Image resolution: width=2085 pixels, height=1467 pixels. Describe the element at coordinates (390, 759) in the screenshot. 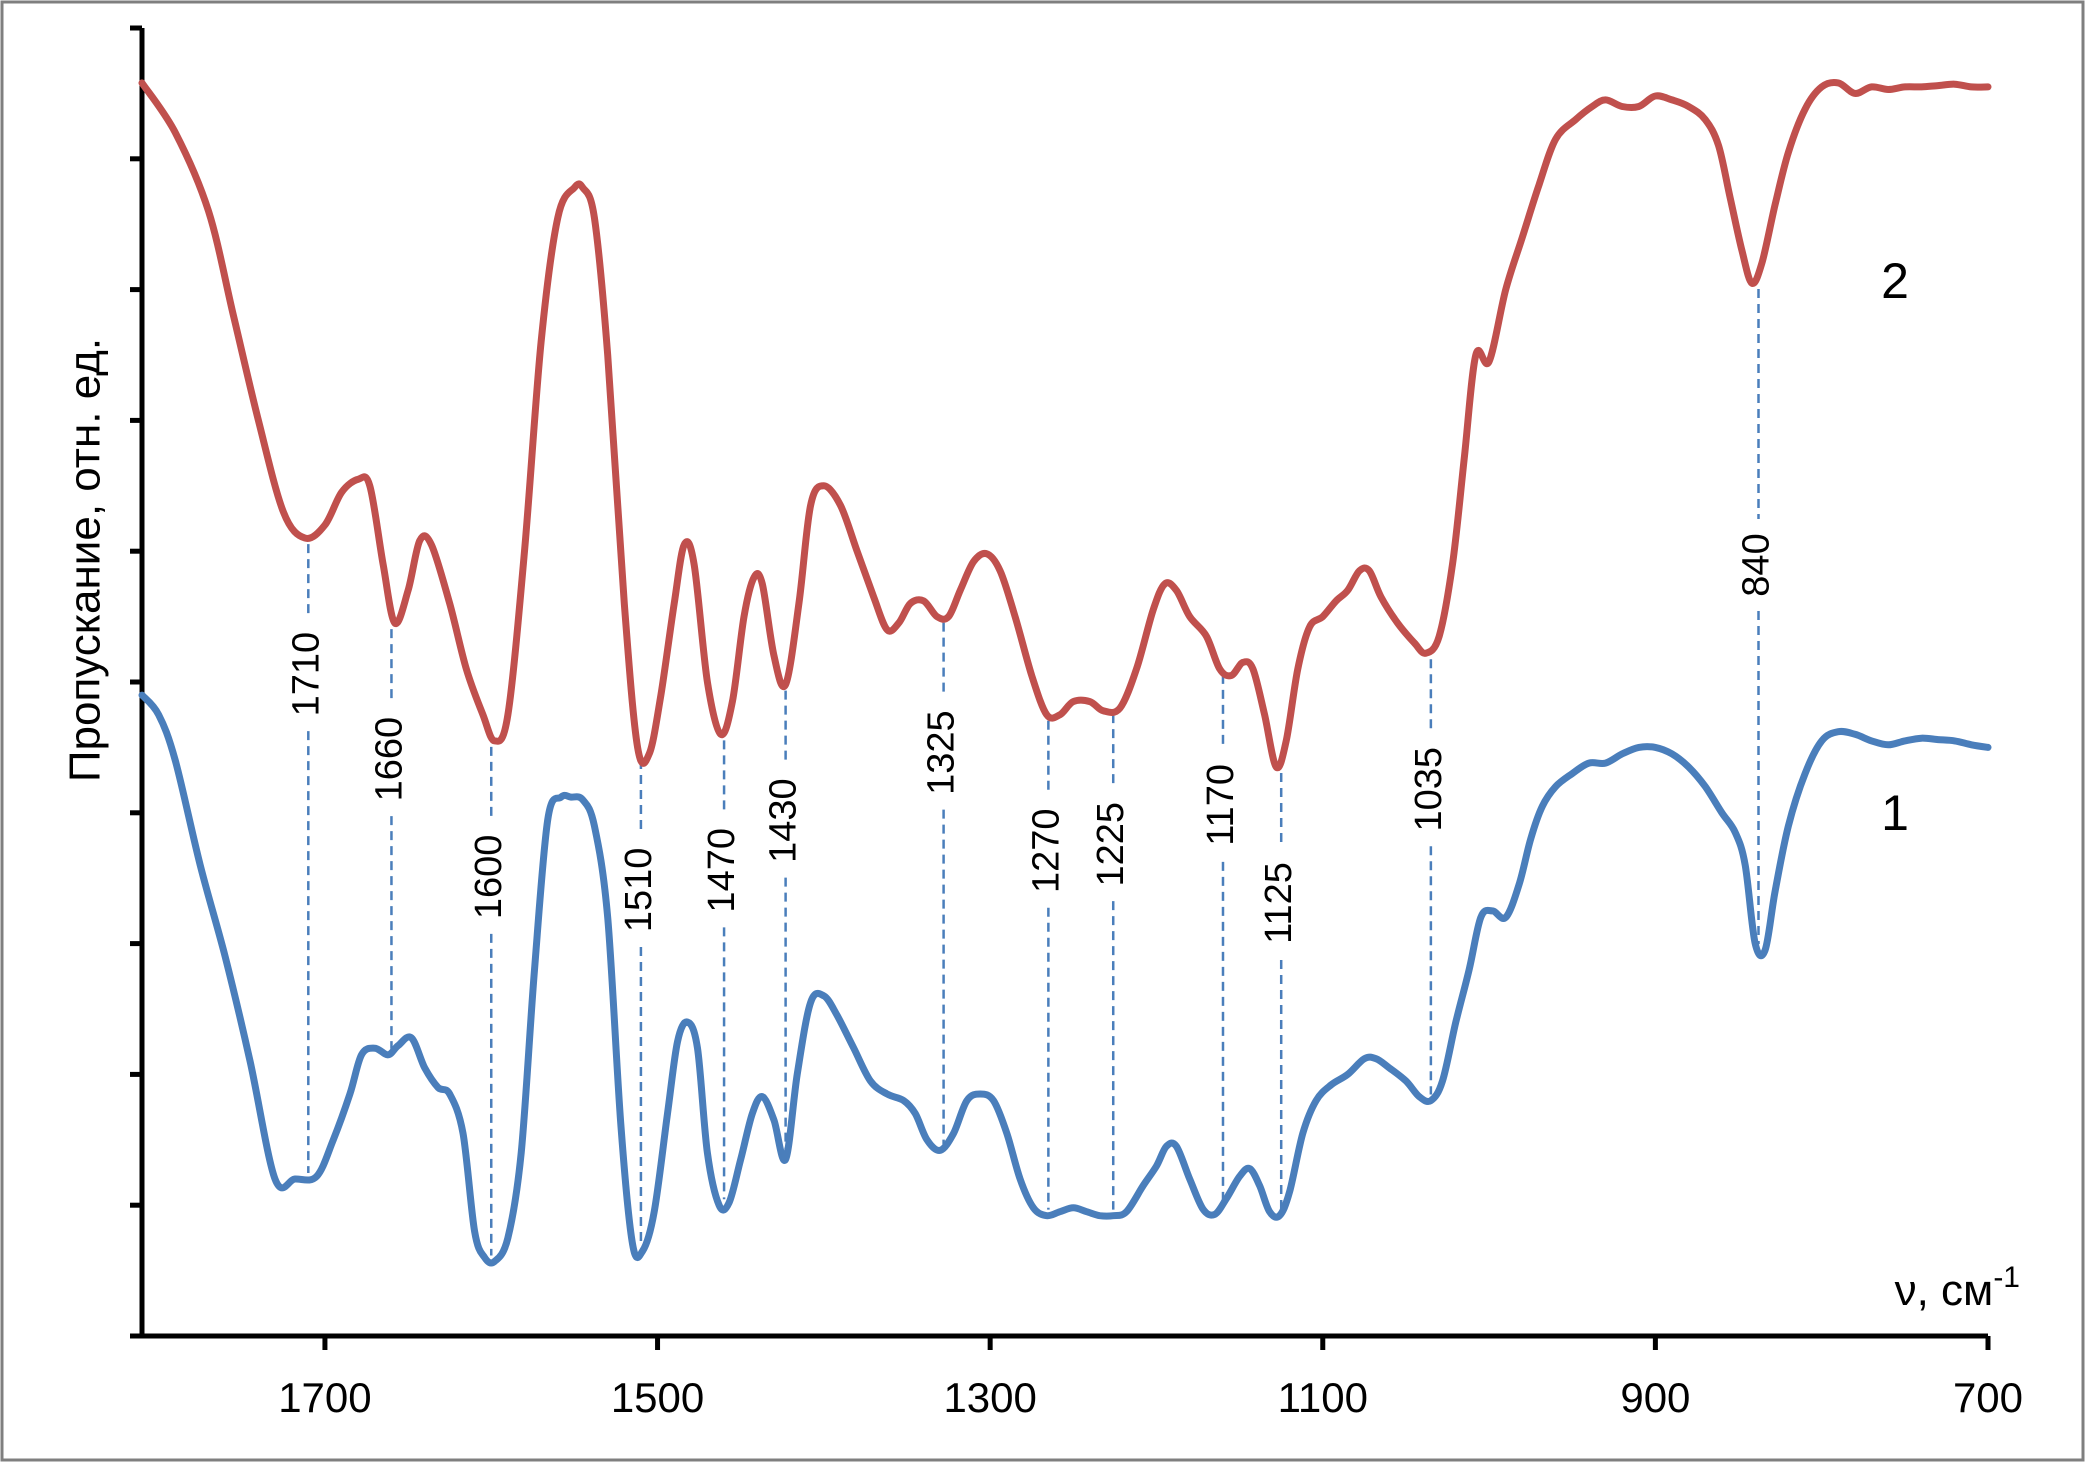

I see `peak-label: 1660` at that location.